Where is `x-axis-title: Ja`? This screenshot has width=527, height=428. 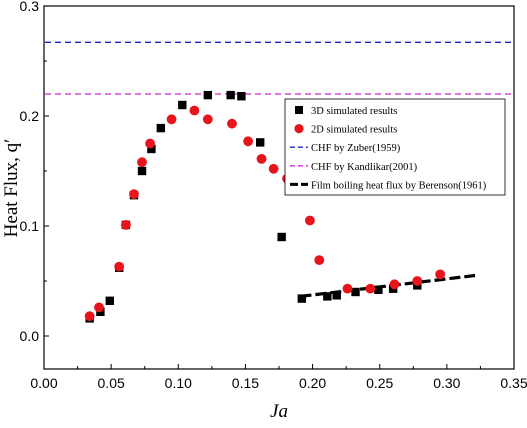 x-axis-title: Ja is located at coordinates (279, 411).